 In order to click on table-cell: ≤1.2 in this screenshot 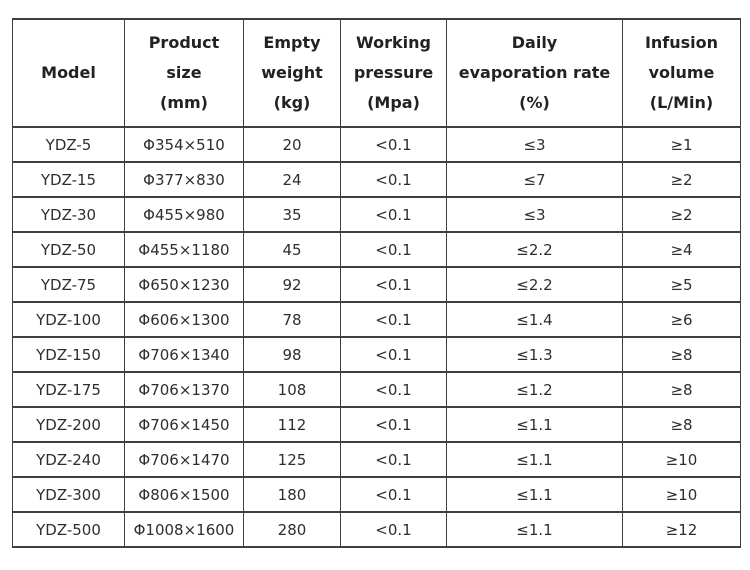, I will do `click(534, 389)`.